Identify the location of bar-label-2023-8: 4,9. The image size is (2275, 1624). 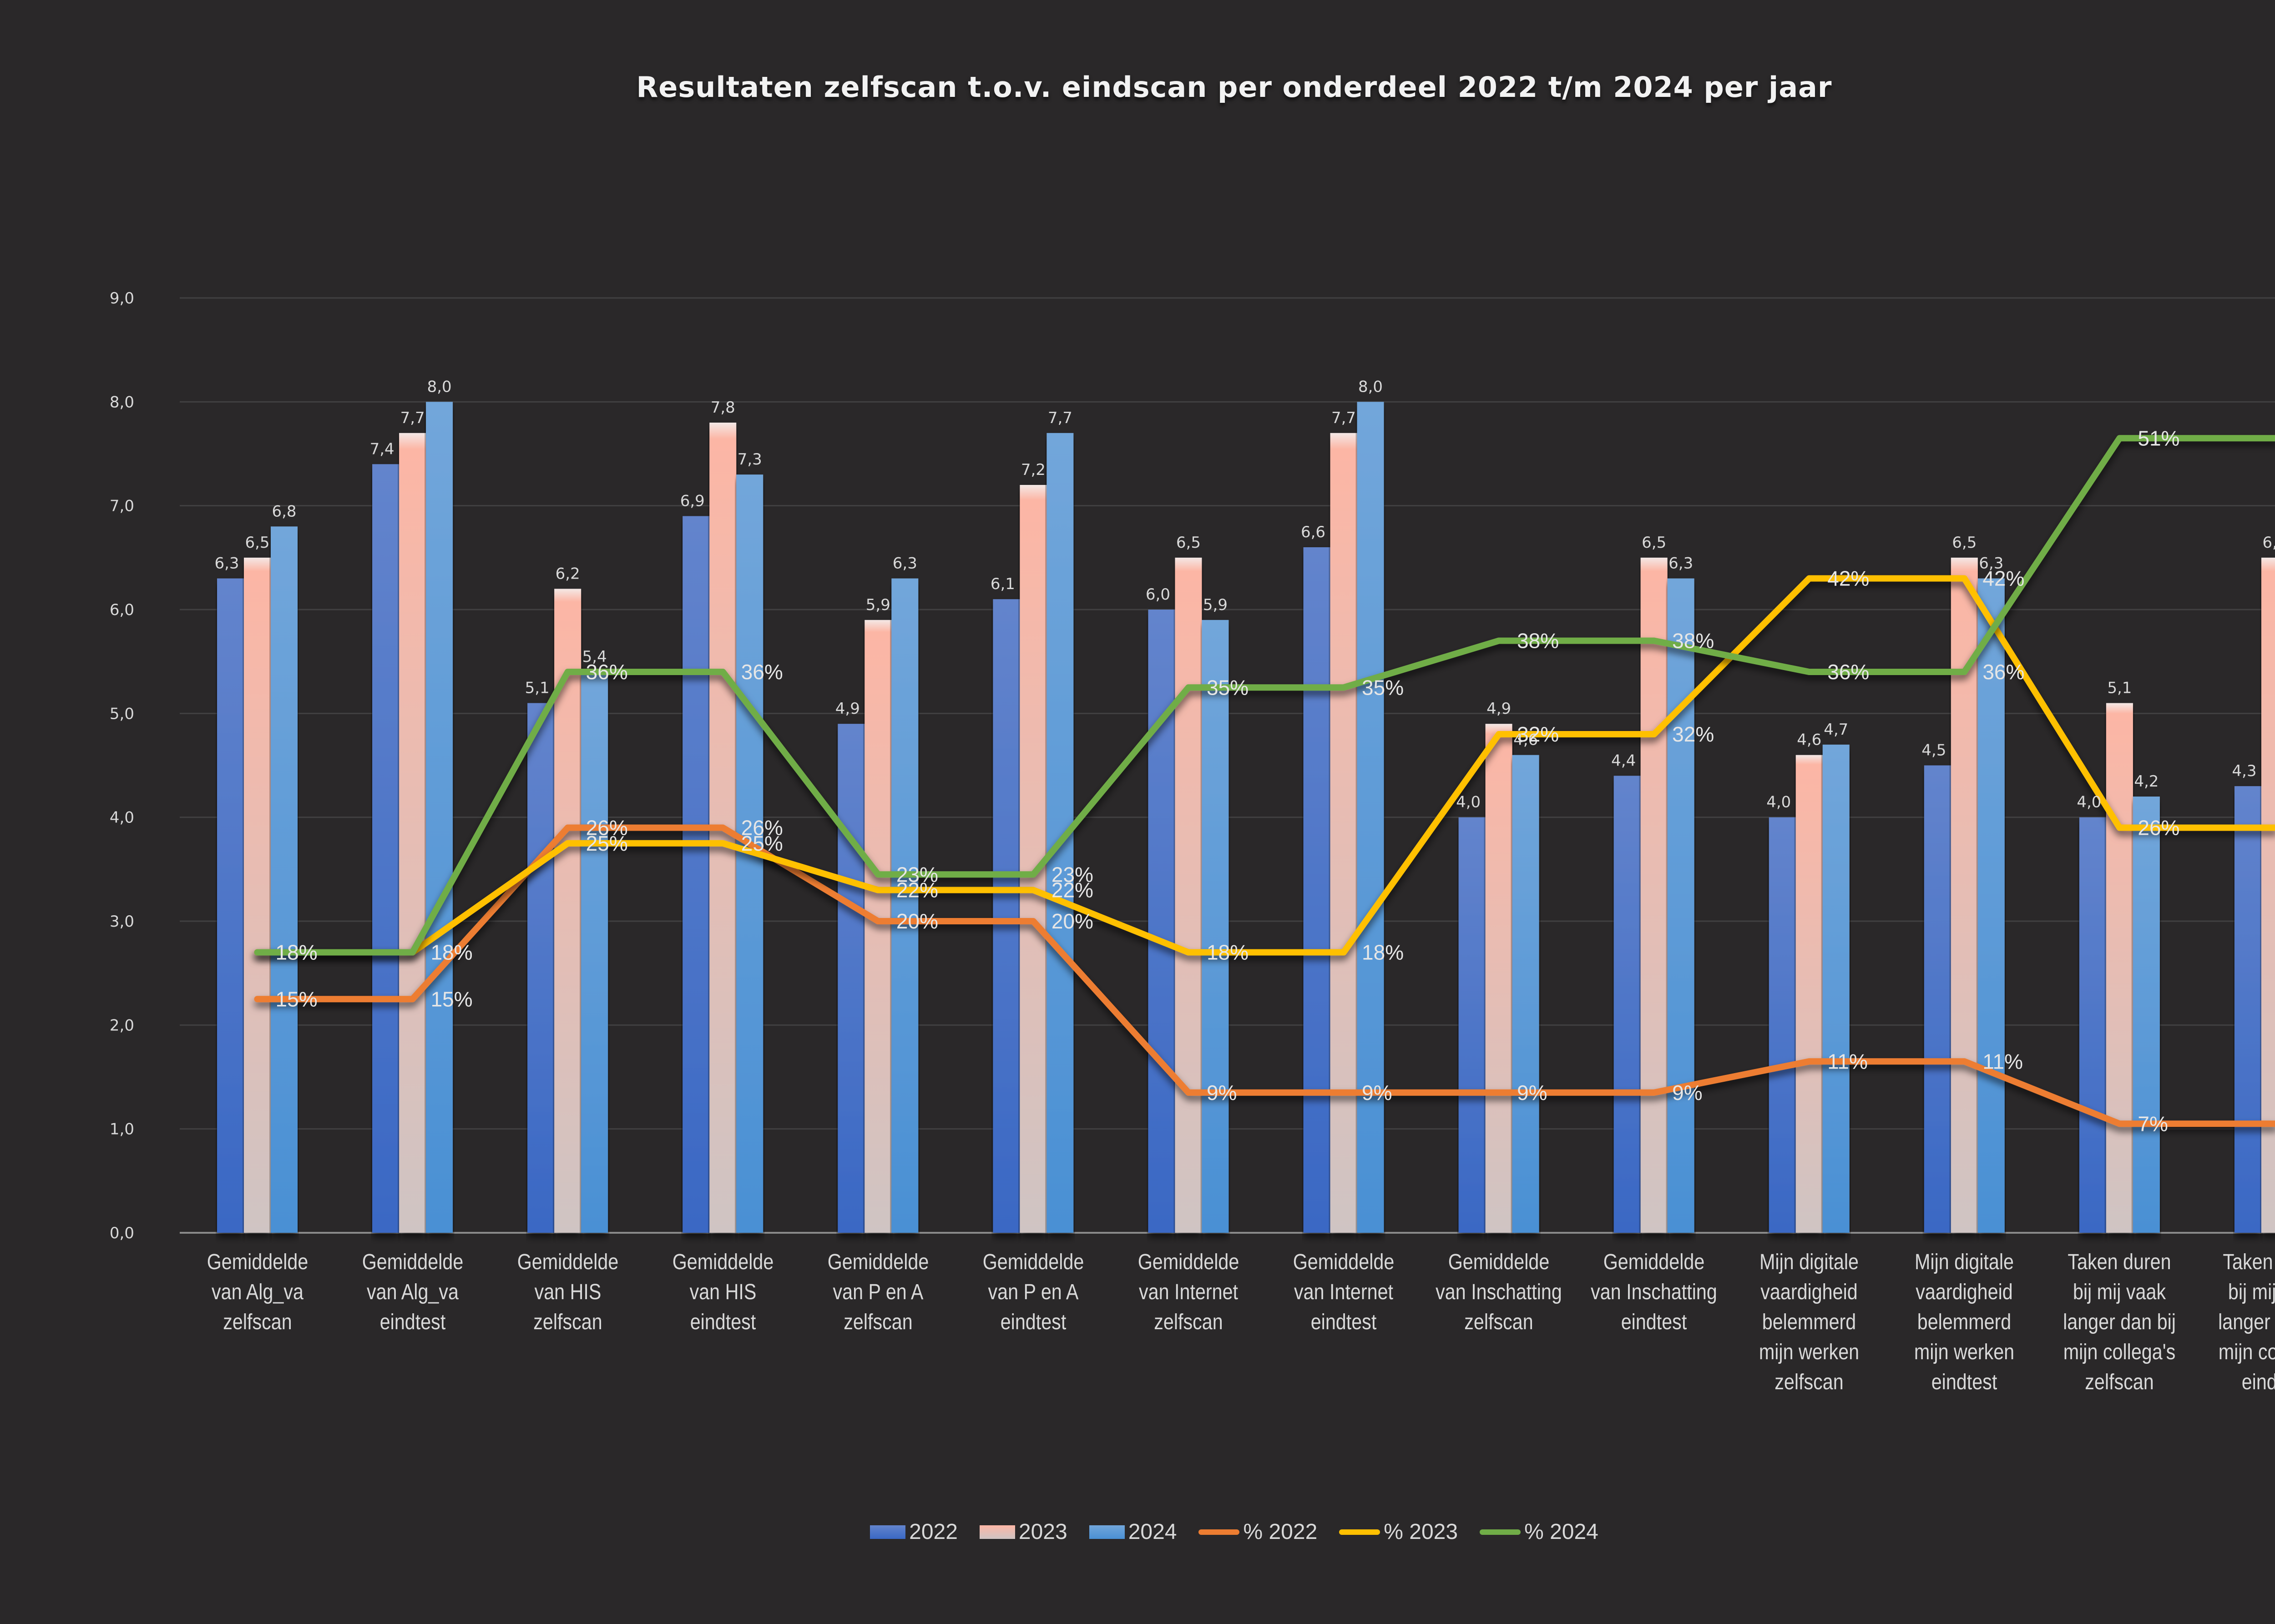
(1499, 709).